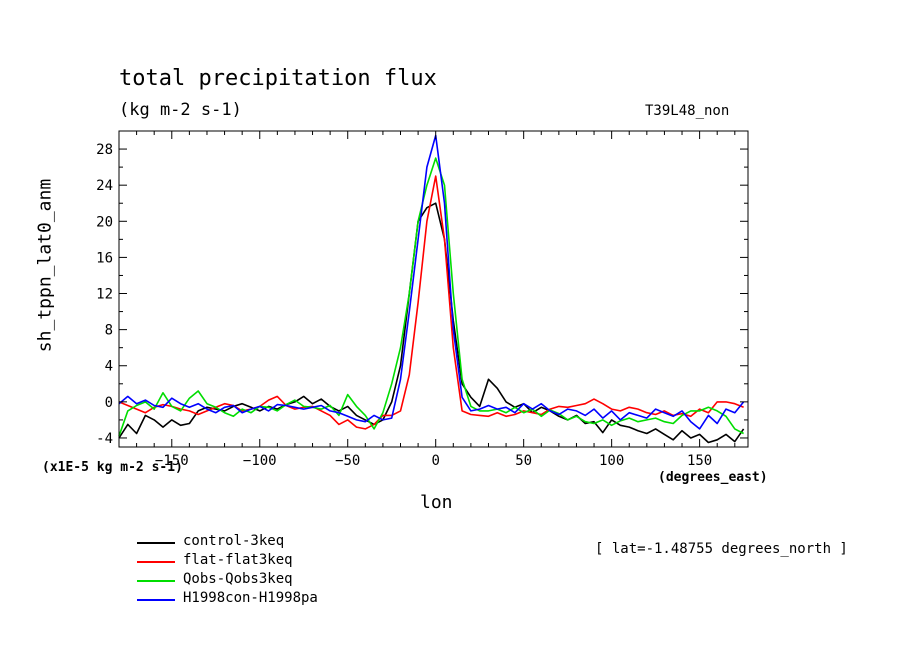 This screenshot has width=904, height=654. Describe the element at coordinates (436, 502) in the screenshot. I see `x-axis-label: lon` at that location.